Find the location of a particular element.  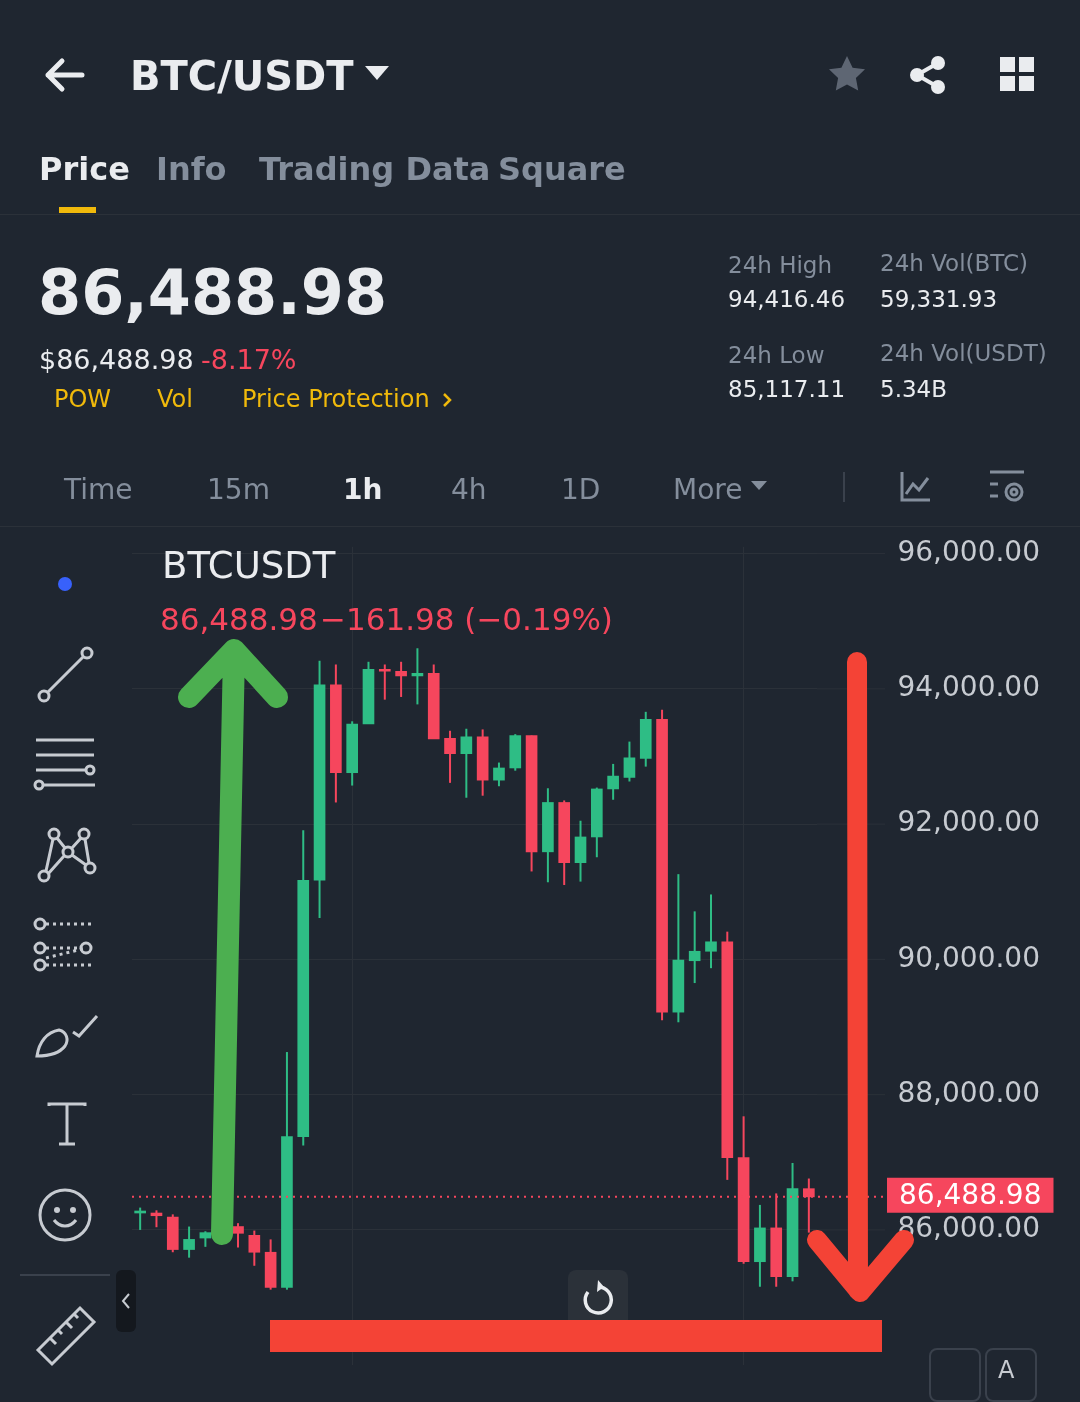

text: -8.17% is located at coordinates (249, 359).